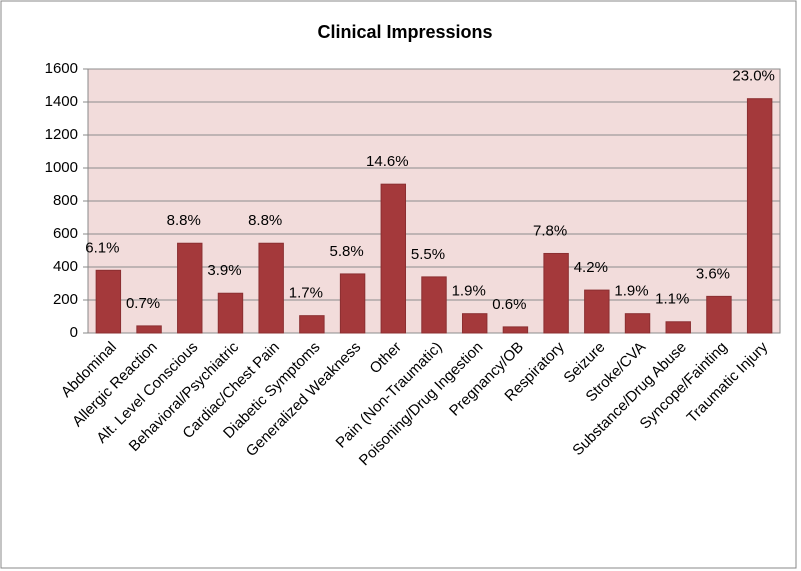 The width and height of the screenshot is (801, 571). What do you see at coordinates (224, 270) in the screenshot?
I see `data-label: 3.9%` at bounding box center [224, 270].